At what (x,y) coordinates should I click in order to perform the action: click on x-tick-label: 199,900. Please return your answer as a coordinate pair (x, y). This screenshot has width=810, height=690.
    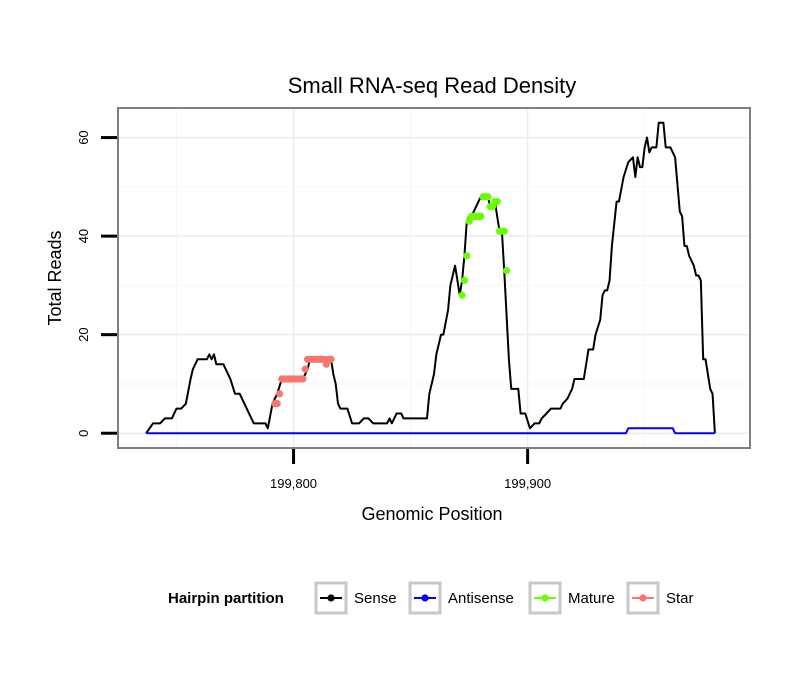
    Looking at the image, I should click on (527, 483).